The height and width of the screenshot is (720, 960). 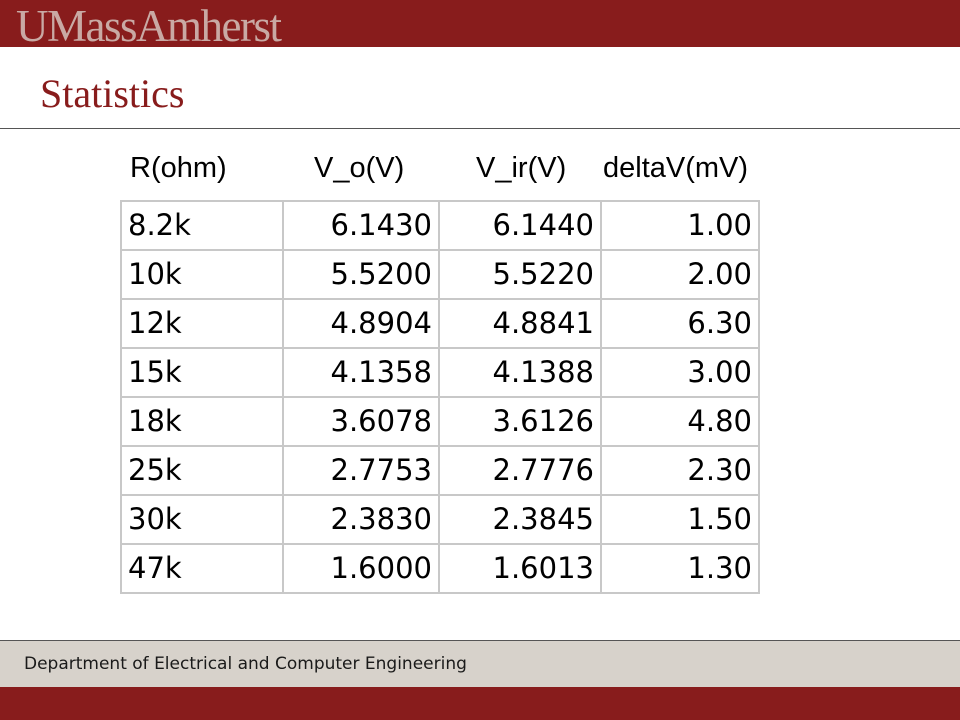 I want to click on table-cell: 2.7753, so click(x=361, y=470).